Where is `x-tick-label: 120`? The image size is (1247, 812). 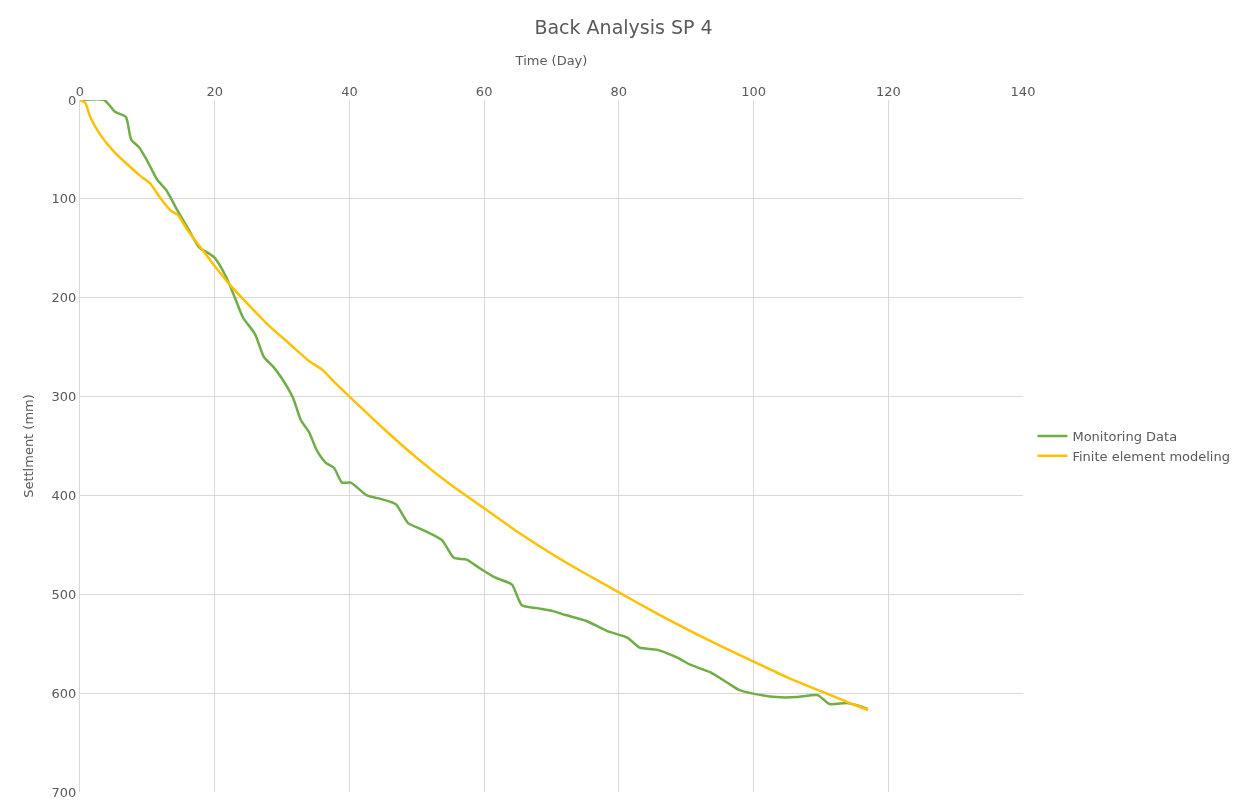 x-tick-label: 120 is located at coordinates (888, 92).